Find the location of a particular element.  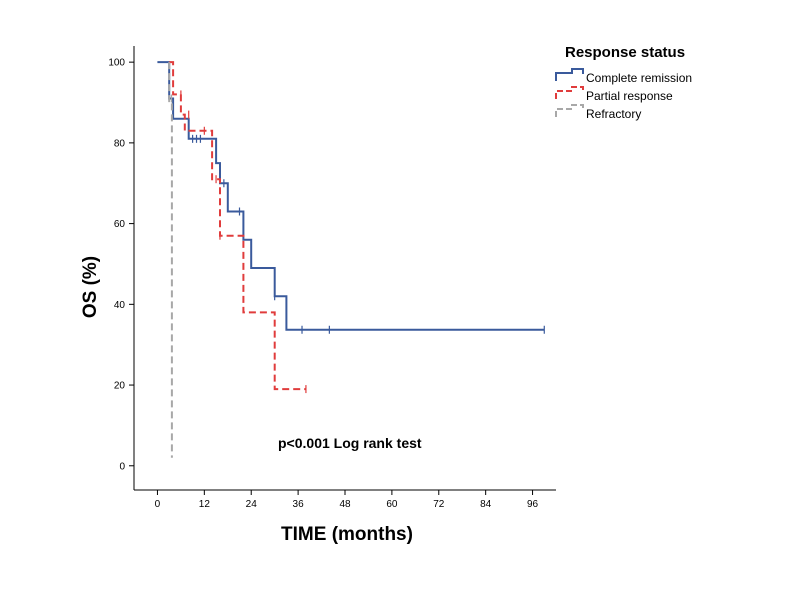

y-tick-label: 40 is located at coordinates (120, 305).